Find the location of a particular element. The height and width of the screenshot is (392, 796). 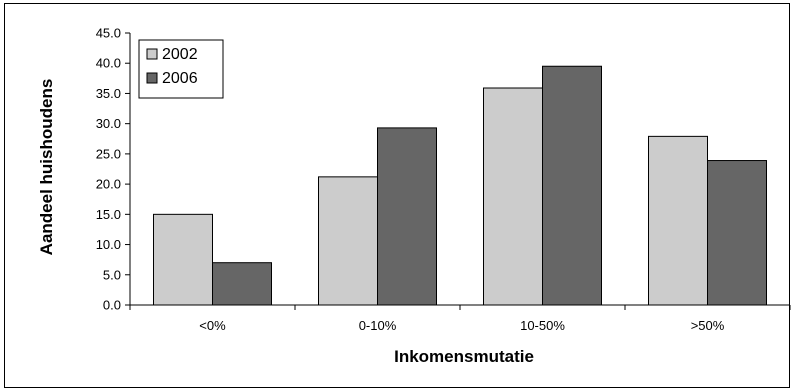

legend-label-2002: 2002 is located at coordinates (180, 54).